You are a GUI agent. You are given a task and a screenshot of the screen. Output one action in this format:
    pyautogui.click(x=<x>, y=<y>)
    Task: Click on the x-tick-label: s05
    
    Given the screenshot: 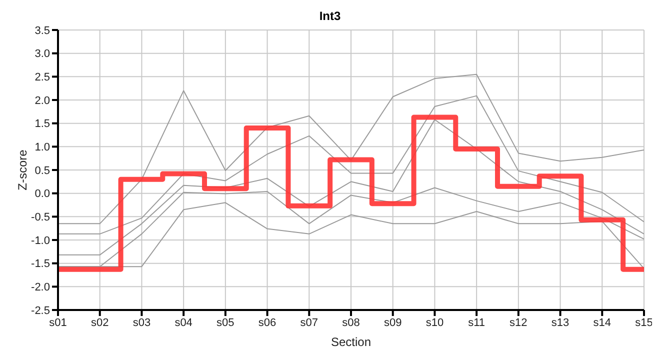 What is the action you would take?
    pyautogui.click(x=225, y=322)
    